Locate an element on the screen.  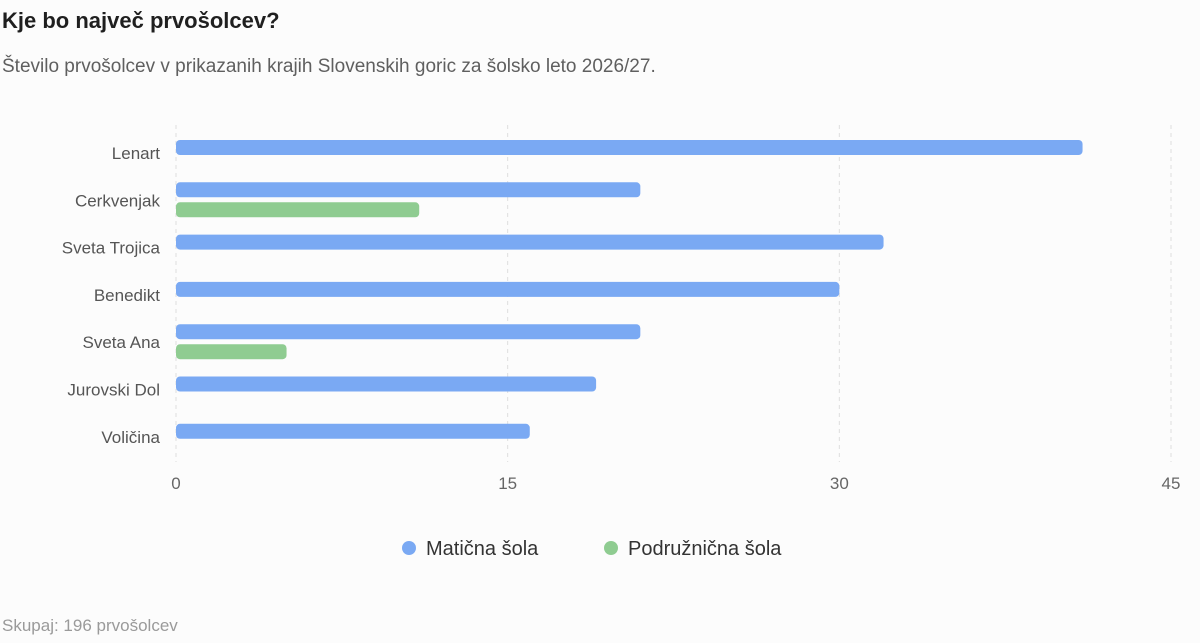
category-label: Voličina is located at coordinates (130, 437).